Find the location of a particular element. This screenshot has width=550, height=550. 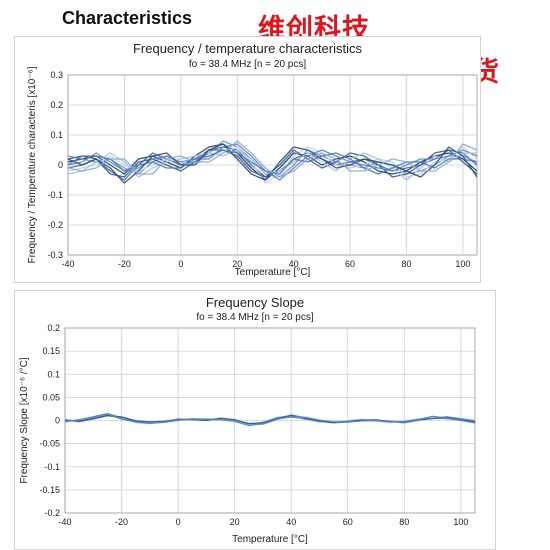

y-tick-label: -0.15 is located at coordinates (49, 490).